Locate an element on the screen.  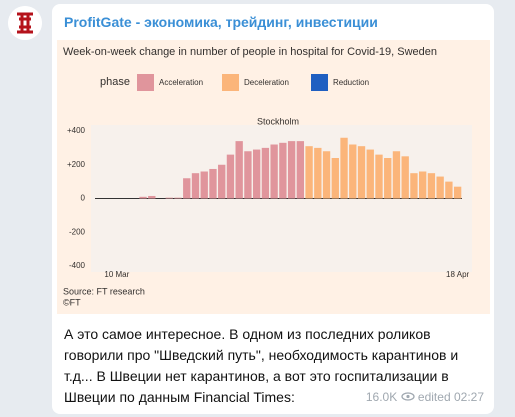
panel-label: Stockholm is located at coordinates (278, 121).